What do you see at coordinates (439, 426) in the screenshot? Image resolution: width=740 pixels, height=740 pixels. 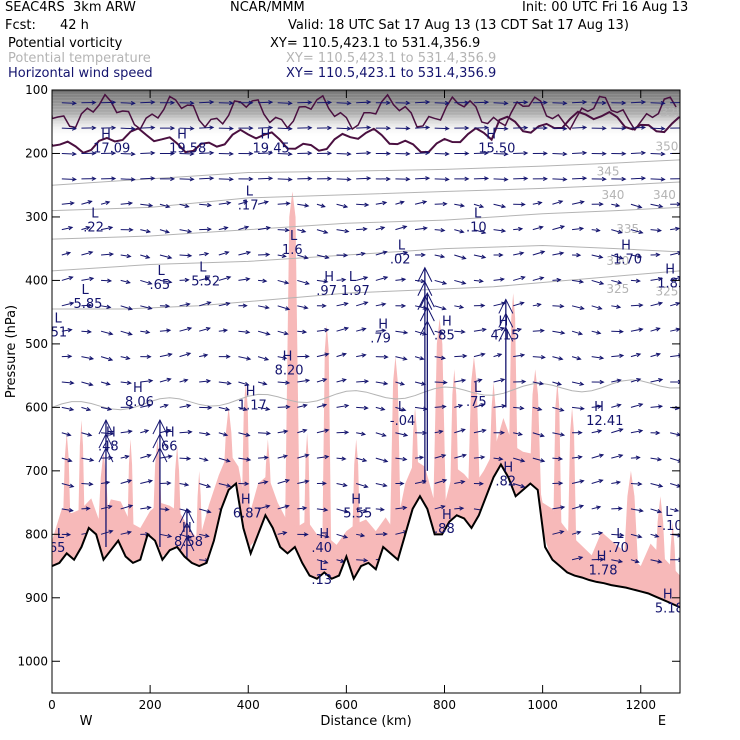 I see `pv-fill-region` at bounding box center [439, 426].